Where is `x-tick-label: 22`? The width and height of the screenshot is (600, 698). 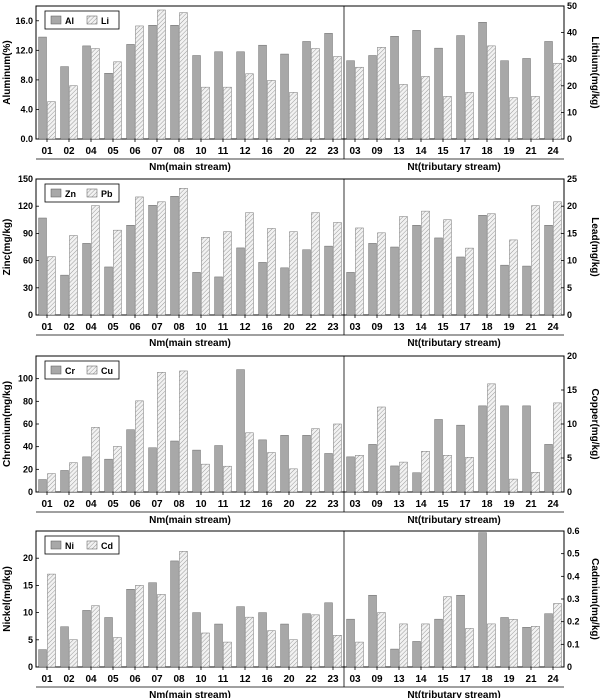 x-tick-label: 22 is located at coordinates (311, 679).